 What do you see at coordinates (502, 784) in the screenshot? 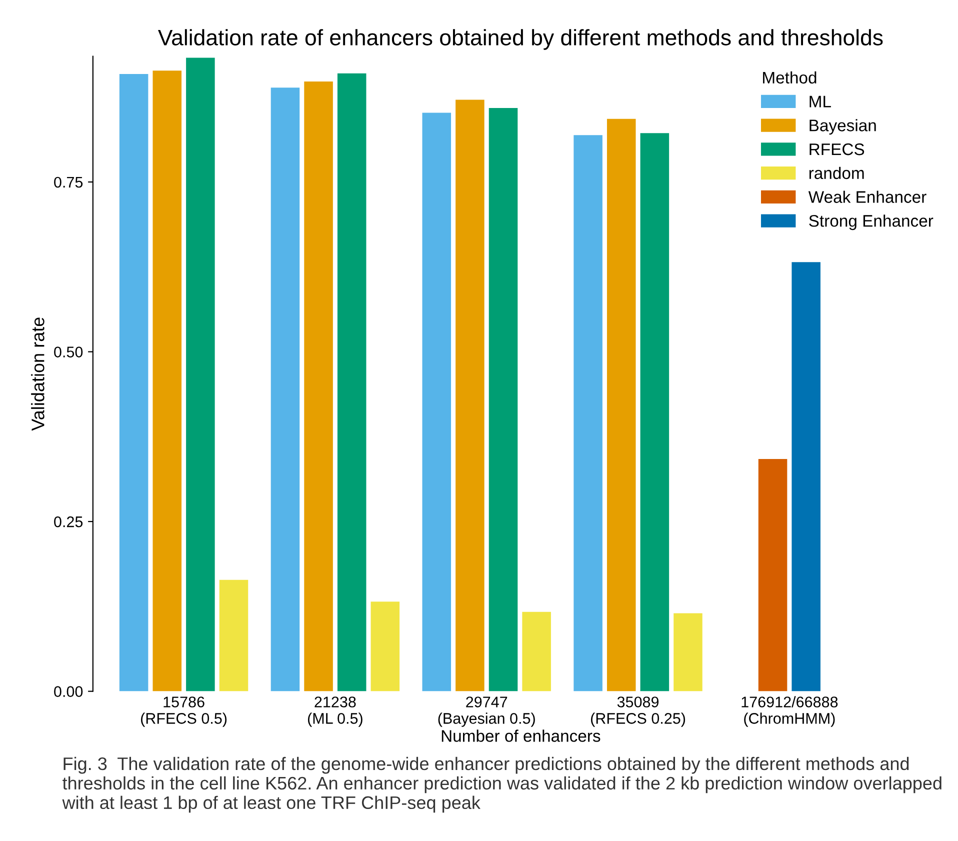
I see `caption: Fig. 3 The validation rate of the genome-wide enhancer predictions obtained by the different methods and thresholds in the cell line K562. An enhancer prediction was validated if the 2 kb prediction window overlapped with at least 1 bp of at least one TRF ChIP-seq peak` at bounding box center [502, 784].